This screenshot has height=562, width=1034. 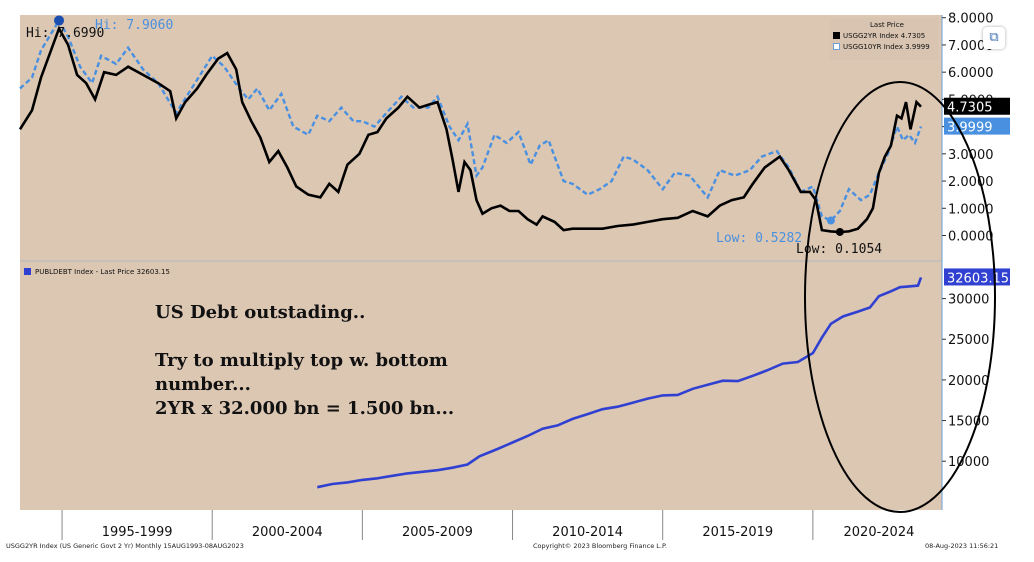 I want to click on x-tick-label-3: 2010-2014, so click(x=587, y=532).